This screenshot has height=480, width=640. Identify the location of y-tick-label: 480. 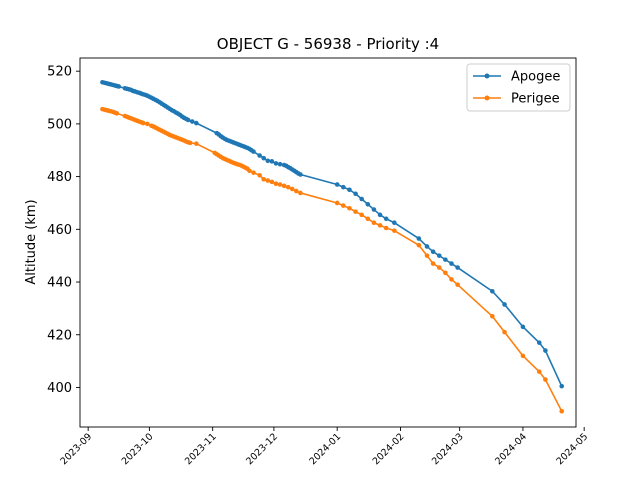
(59, 177).